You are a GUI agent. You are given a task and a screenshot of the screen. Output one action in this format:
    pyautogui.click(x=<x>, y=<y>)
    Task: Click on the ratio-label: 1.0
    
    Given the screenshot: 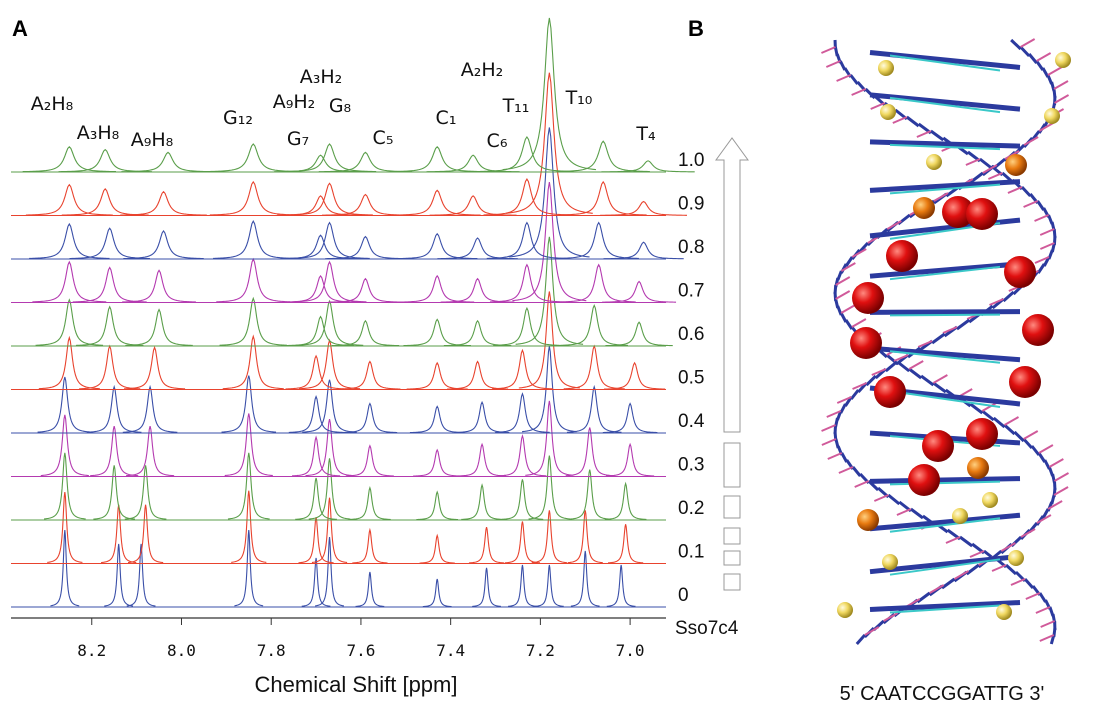 What is the action you would take?
    pyautogui.click(x=691, y=160)
    